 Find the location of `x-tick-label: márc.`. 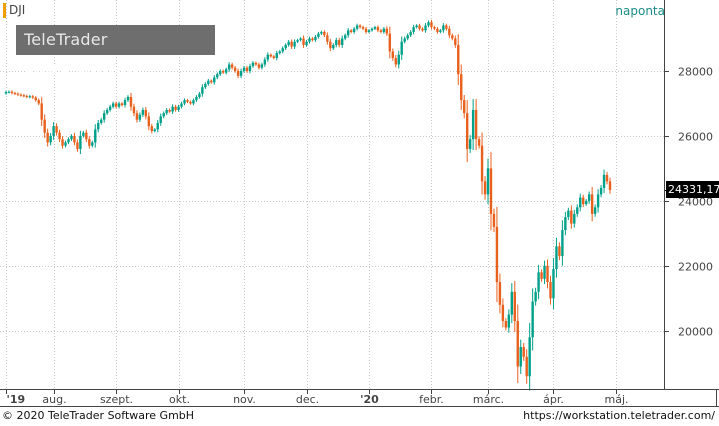

x-tick-label: márc. is located at coordinates (488, 399).